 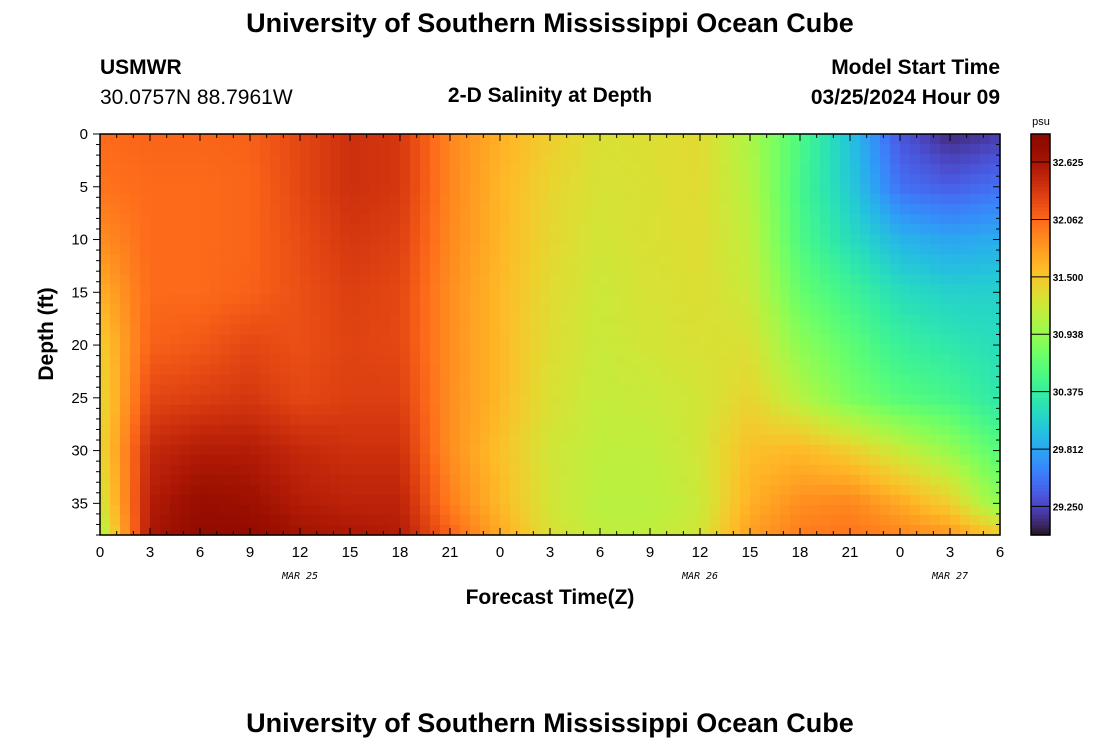 What do you see at coordinates (550, 95) in the screenshot?
I see `plot-title: 2-D Salinity at Depth` at bounding box center [550, 95].